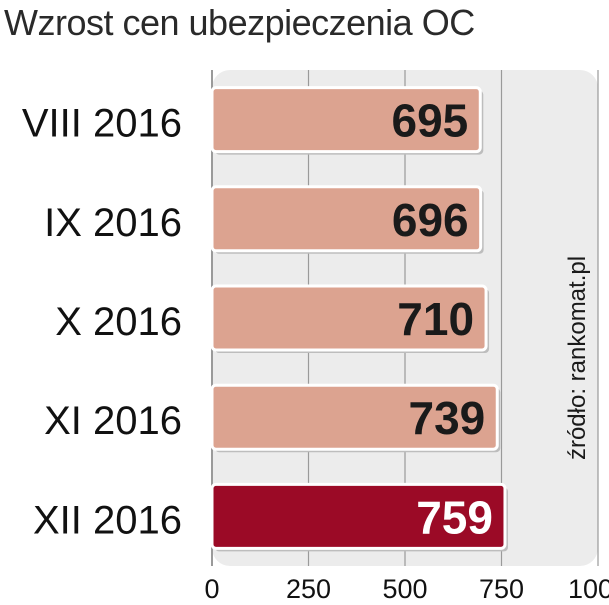 The width and height of the screenshot is (609, 605). Describe the element at coordinates (349, 318) in the screenshot. I see `bar-x-2016` at that location.